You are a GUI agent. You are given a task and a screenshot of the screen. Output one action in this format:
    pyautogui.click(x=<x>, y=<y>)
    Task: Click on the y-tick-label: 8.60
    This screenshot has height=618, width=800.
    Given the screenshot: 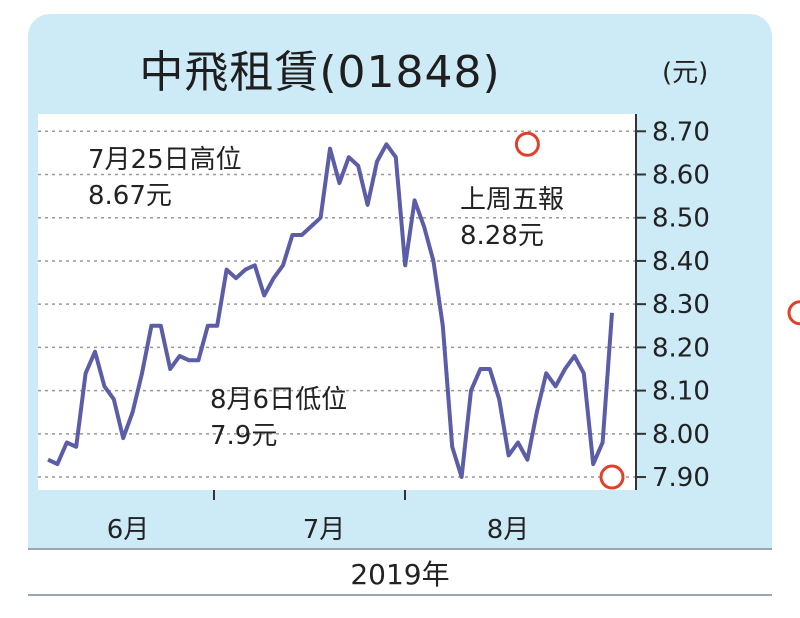 What is the action you would take?
    pyautogui.click(x=681, y=176)
    